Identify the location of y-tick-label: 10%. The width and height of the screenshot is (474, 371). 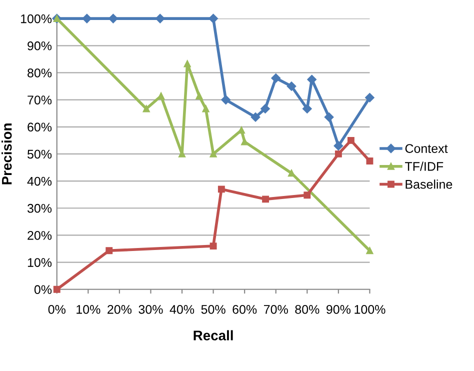
(40, 262).